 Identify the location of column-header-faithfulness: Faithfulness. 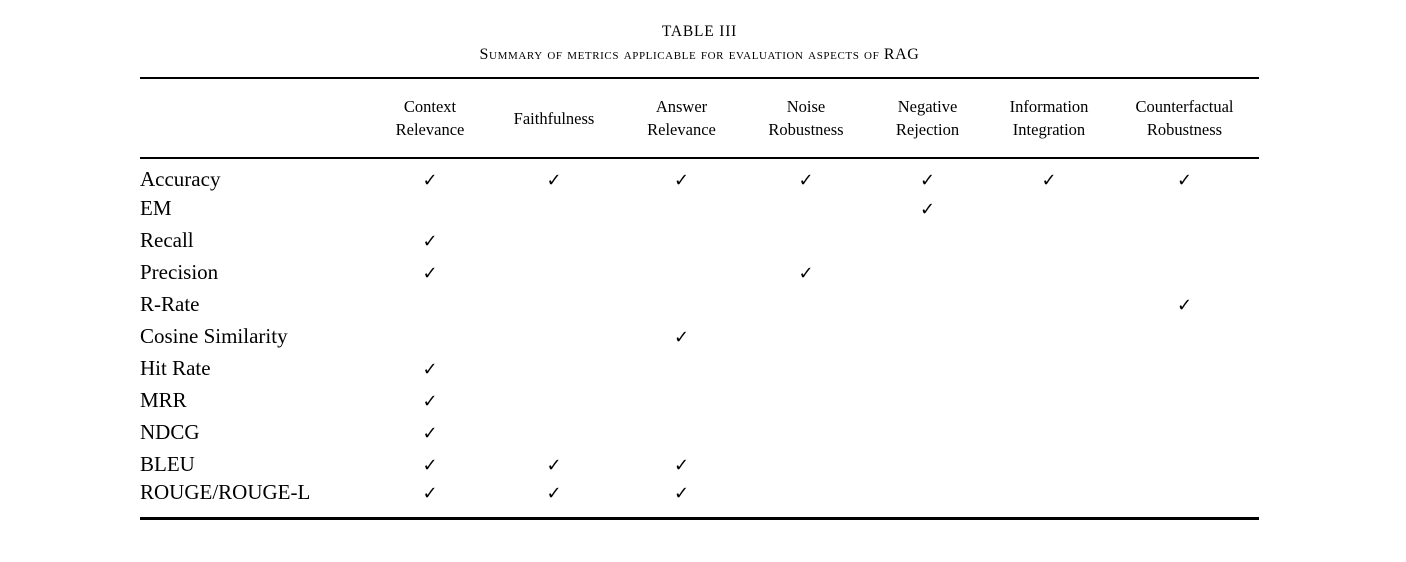
(554, 118).